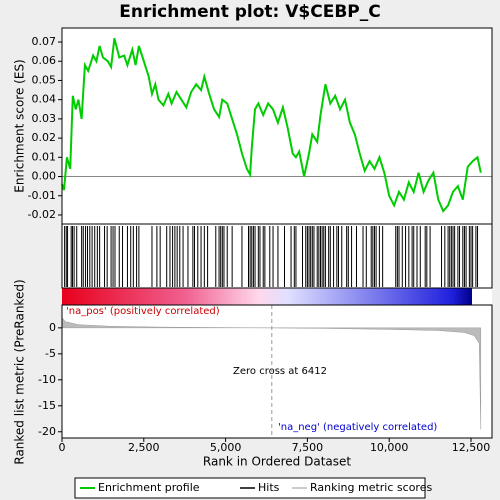 The image size is (500, 500). Describe the element at coordinates (471, 447) in the screenshot. I see `x-tick-label: 12,500` at that location.